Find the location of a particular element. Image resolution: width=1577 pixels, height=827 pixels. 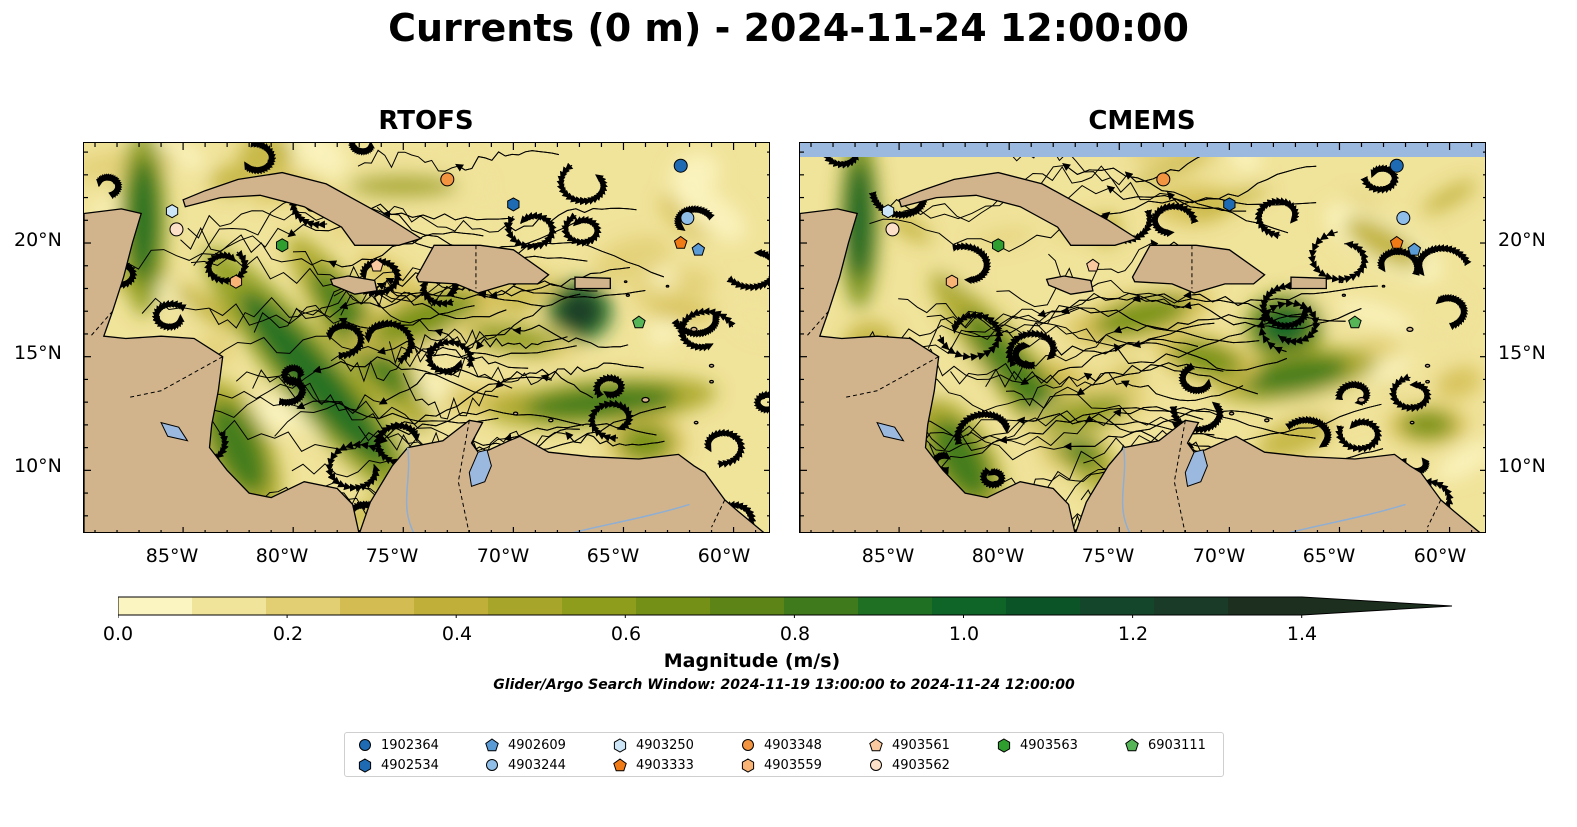

legend-label: 4903333 is located at coordinates (665, 765).